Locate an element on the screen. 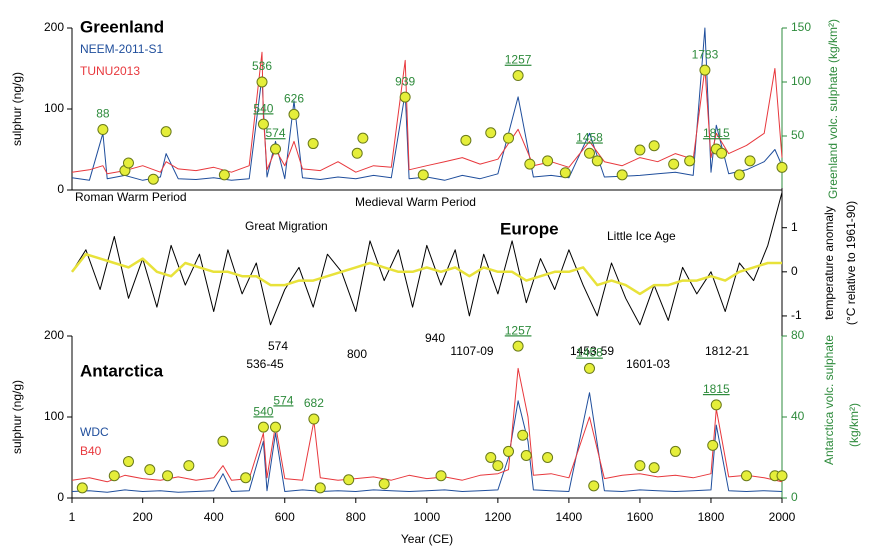 The width and height of the screenshot is (883, 546). y2-tick-label: 1 is located at coordinates (794, 227).